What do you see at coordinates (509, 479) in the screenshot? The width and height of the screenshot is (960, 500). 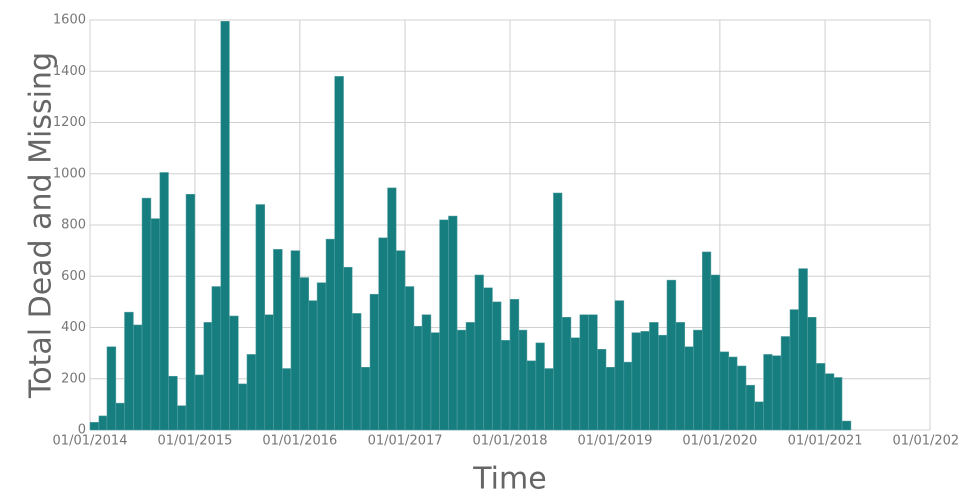 I see `x-axis-label: Time` at bounding box center [509, 479].